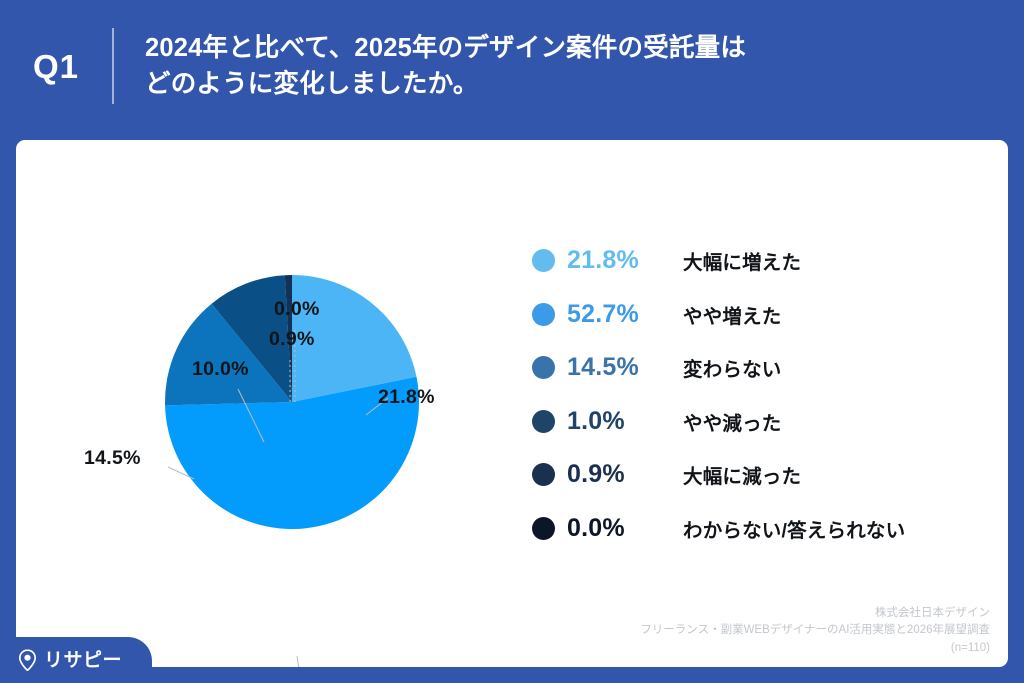 The image size is (1024, 683). I want to click on pie-label-0-9: 0.9%, so click(292, 339).